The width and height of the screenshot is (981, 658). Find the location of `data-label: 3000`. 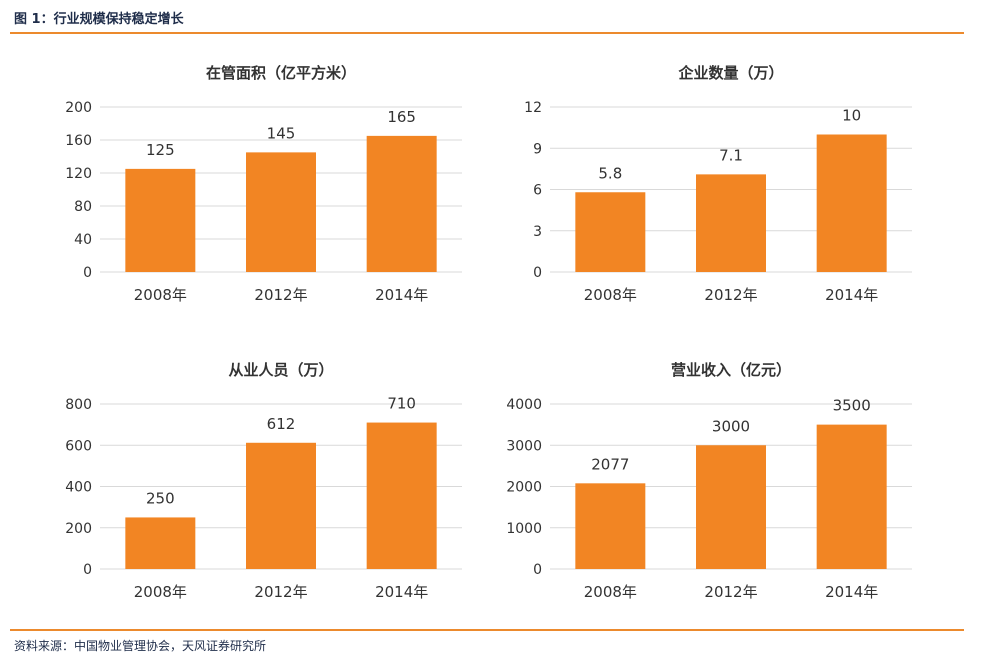

data-label: 3000 is located at coordinates (731, 426).